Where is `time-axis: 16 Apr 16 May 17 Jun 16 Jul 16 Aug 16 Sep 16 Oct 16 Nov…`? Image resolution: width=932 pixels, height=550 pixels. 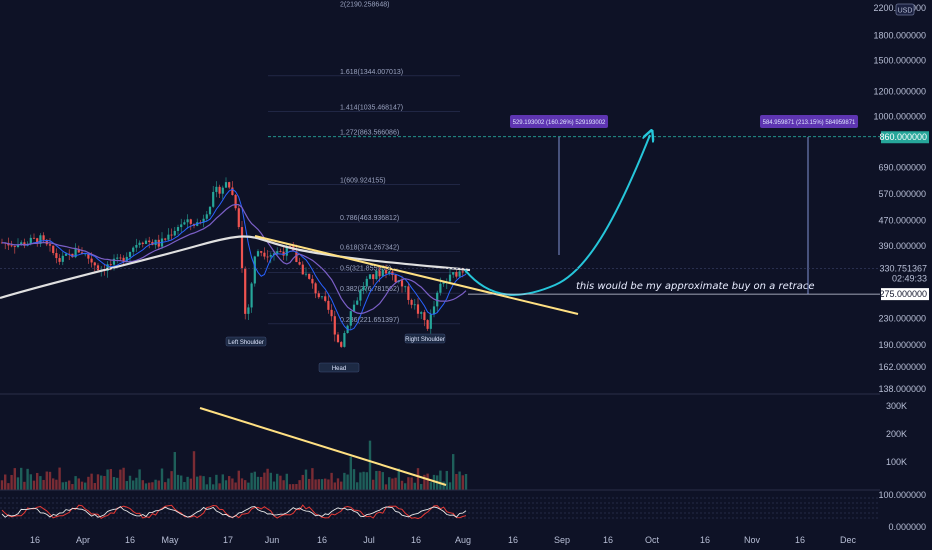 time-axis: 16 Apr 16 May 17 Jun 16 Jul 16 Aug 16 Sep 16 Oct 16 Nov… is located at coordinates (443, 540).